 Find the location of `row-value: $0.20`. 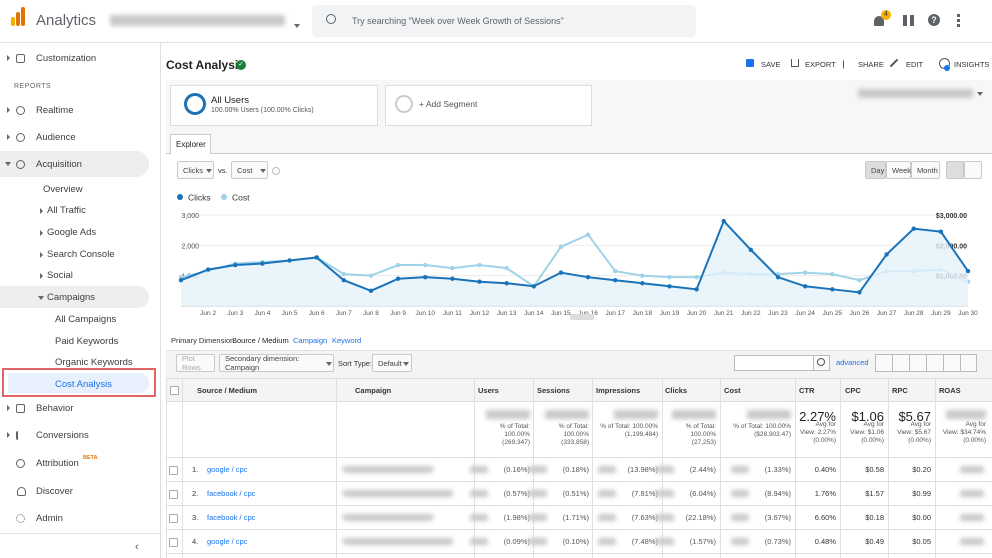

row-value: $0.20 is located at coordinates (921, 469).